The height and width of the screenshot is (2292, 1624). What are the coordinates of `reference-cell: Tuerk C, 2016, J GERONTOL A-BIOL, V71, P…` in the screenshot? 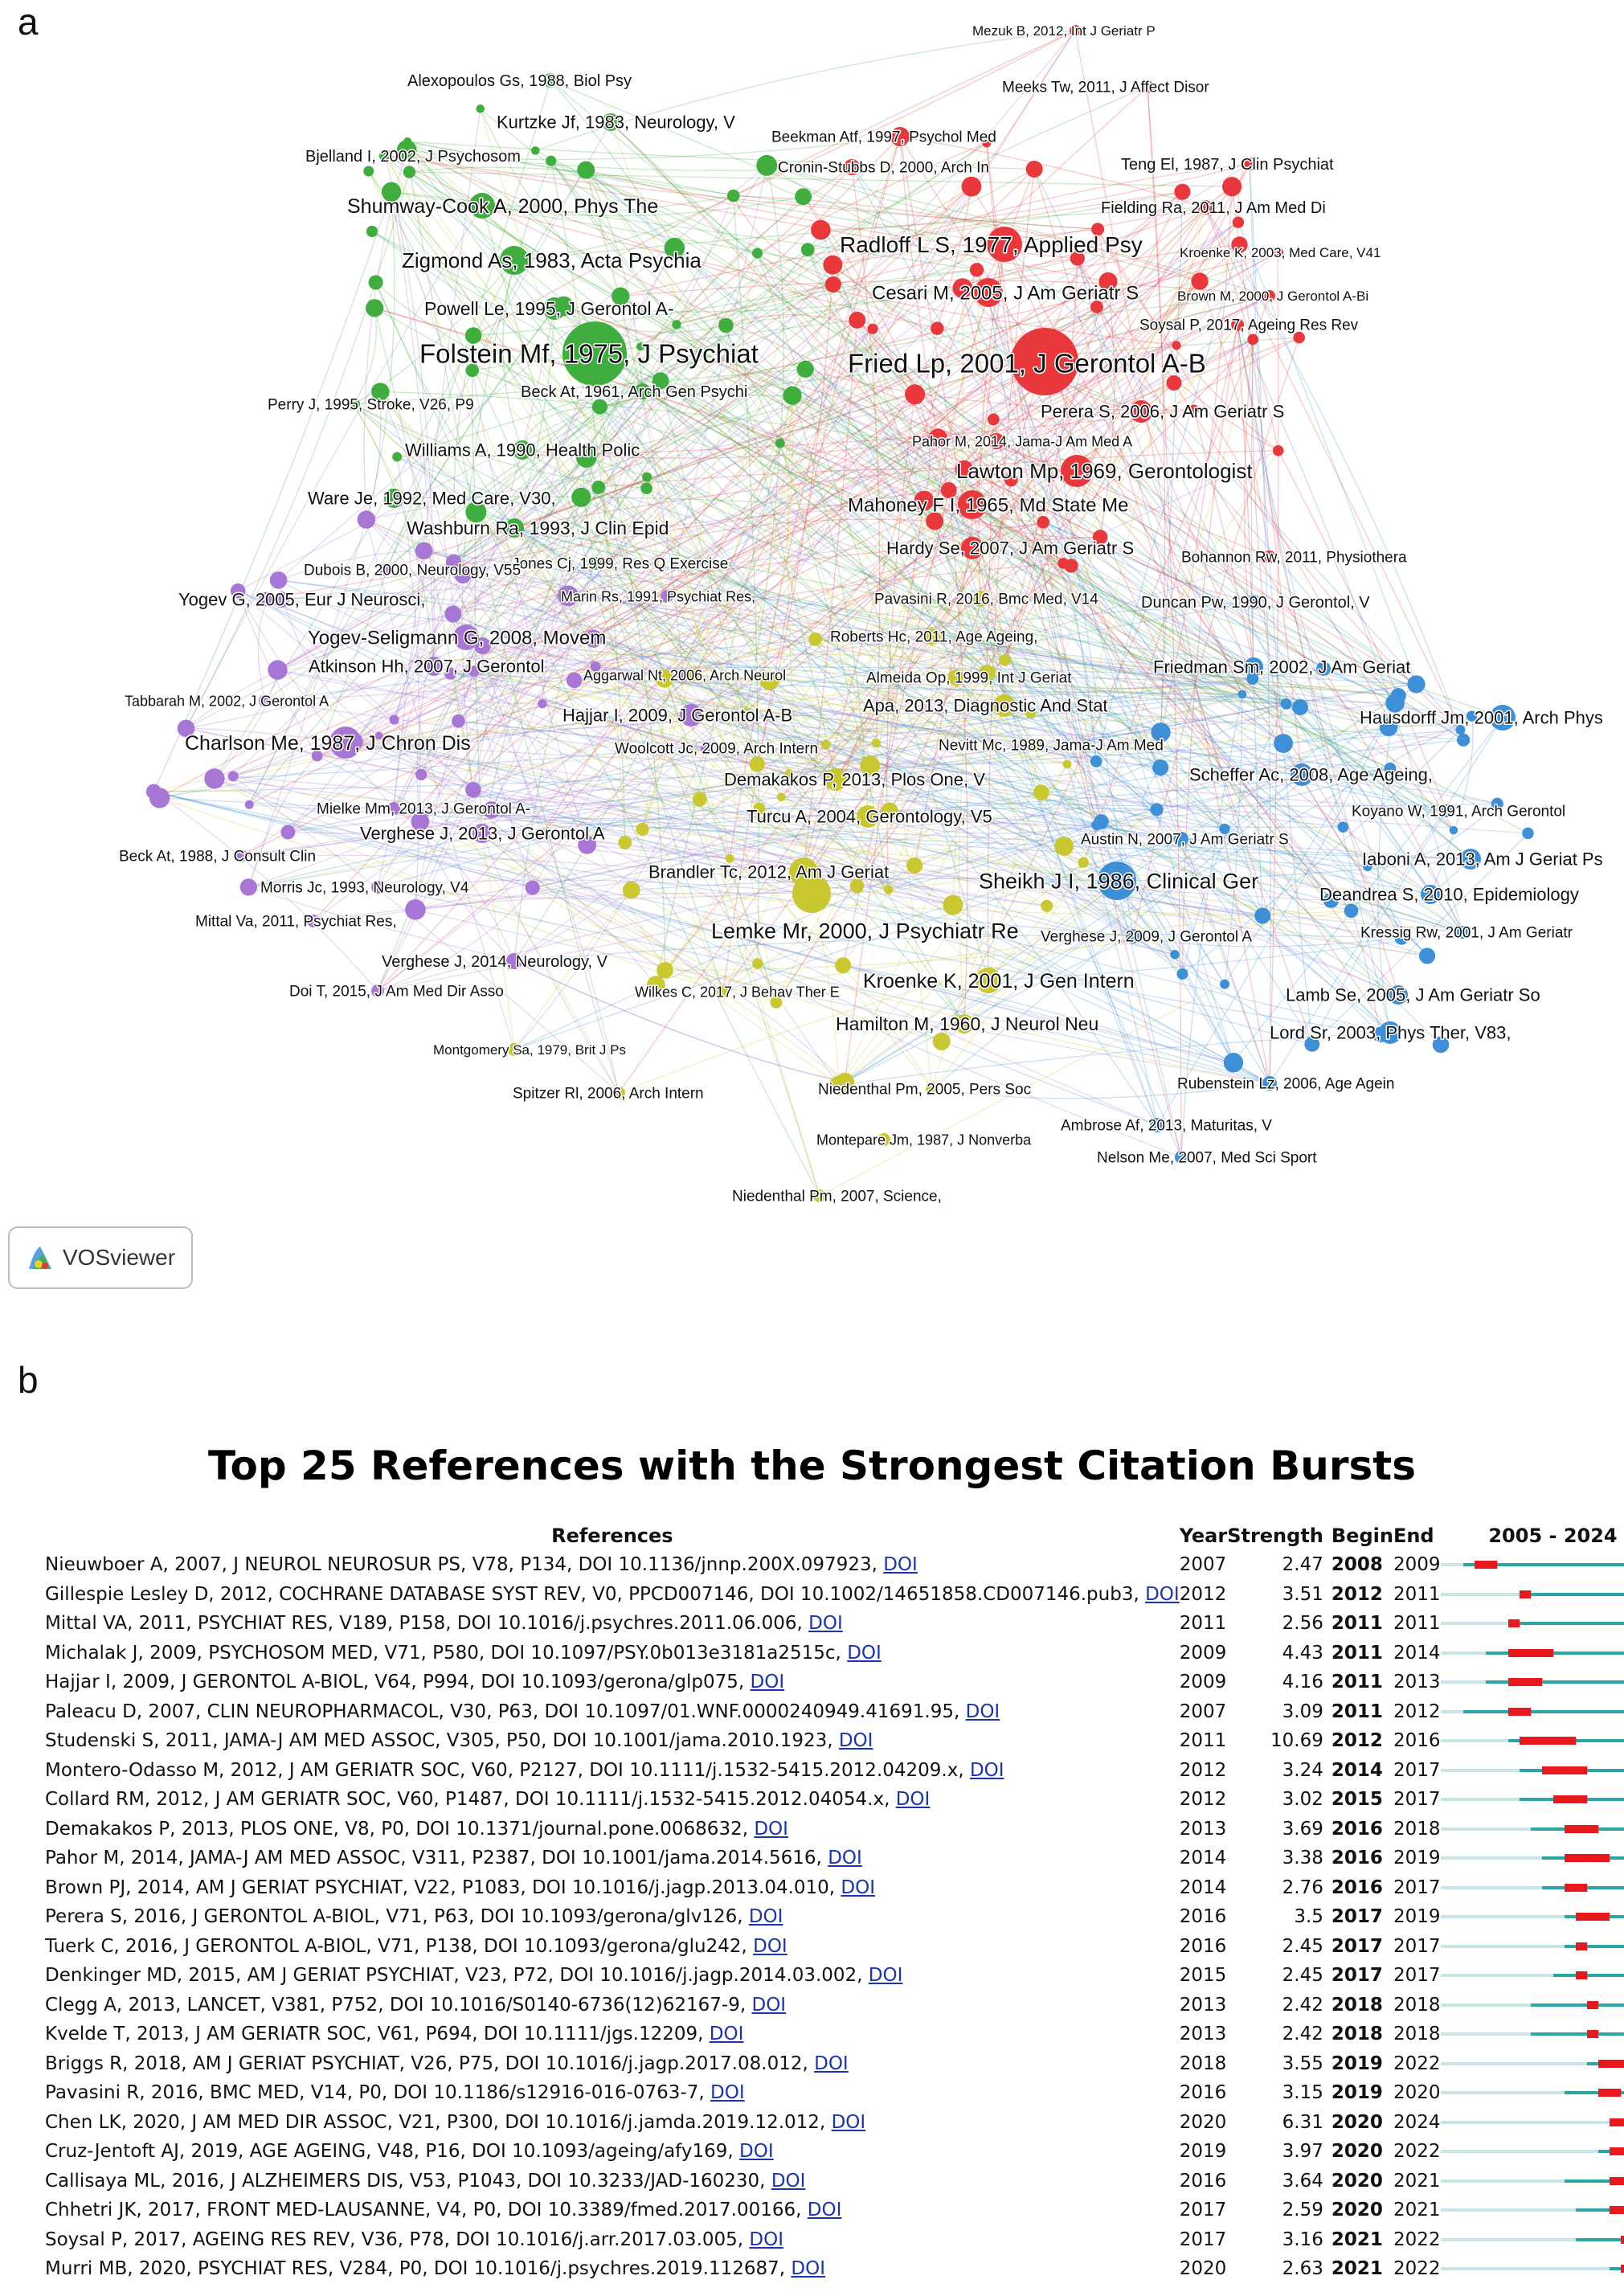 It's located at (612, 1947).